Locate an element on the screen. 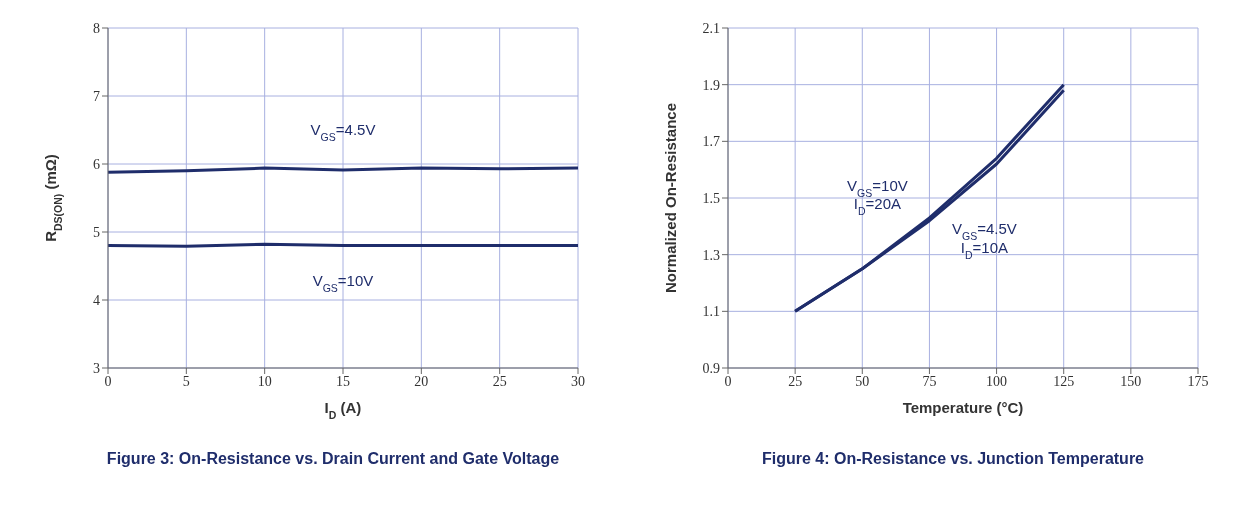  x-tick-label: 50 is located at coordinates (862, 381).